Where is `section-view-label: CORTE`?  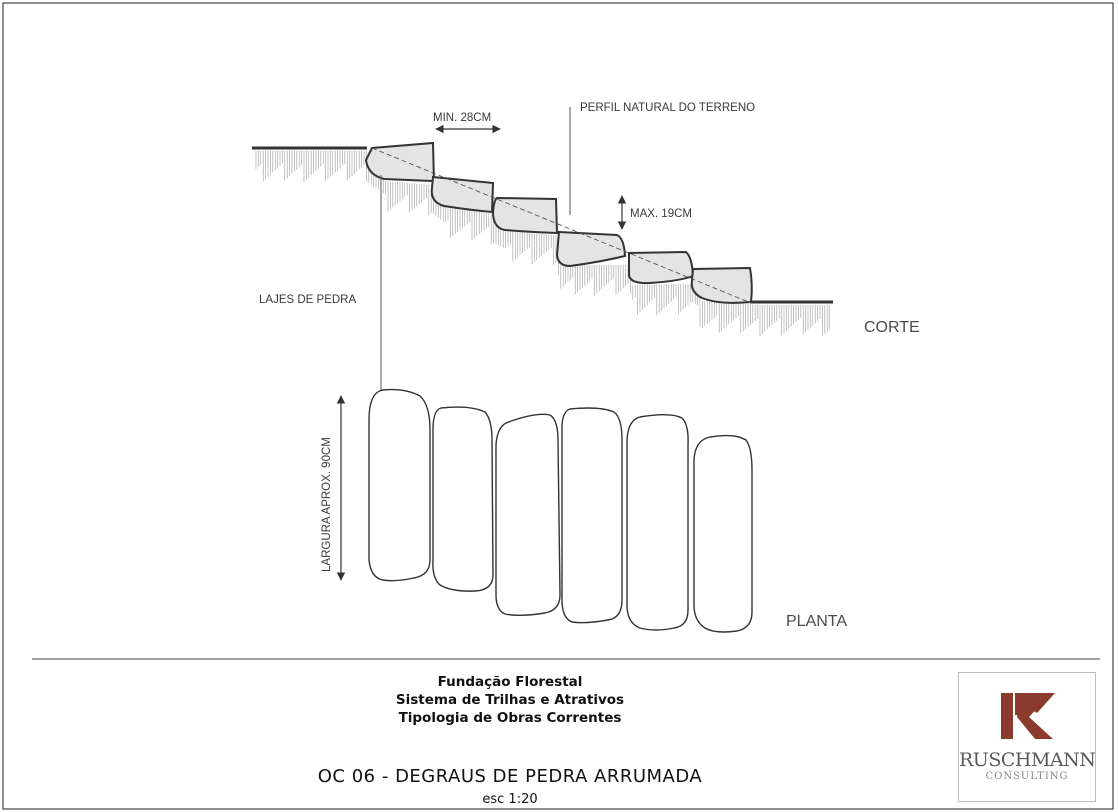 section-view-label: CORTE is located at coordinates (892, 327).